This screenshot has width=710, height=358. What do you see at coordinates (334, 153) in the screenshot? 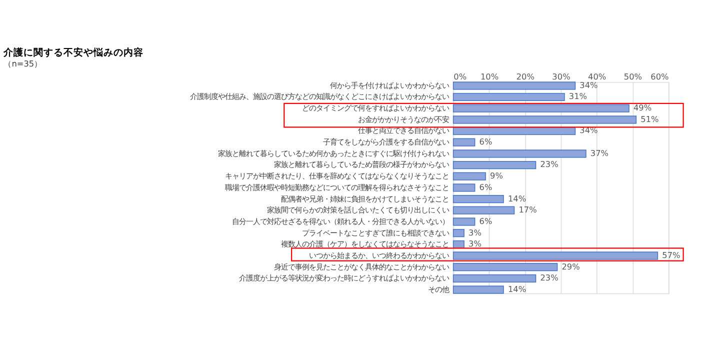
I see `y-tick-label: 家族と離れて暮らしているため何かあったときにすぐに駆け付けられない` at bounding box center [334, 153].